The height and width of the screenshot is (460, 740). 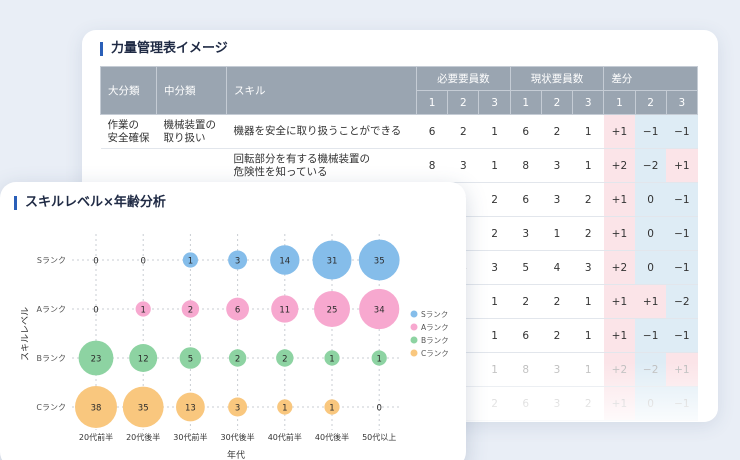 I want to click on cell-current: 5, so click(x=526, y=267).